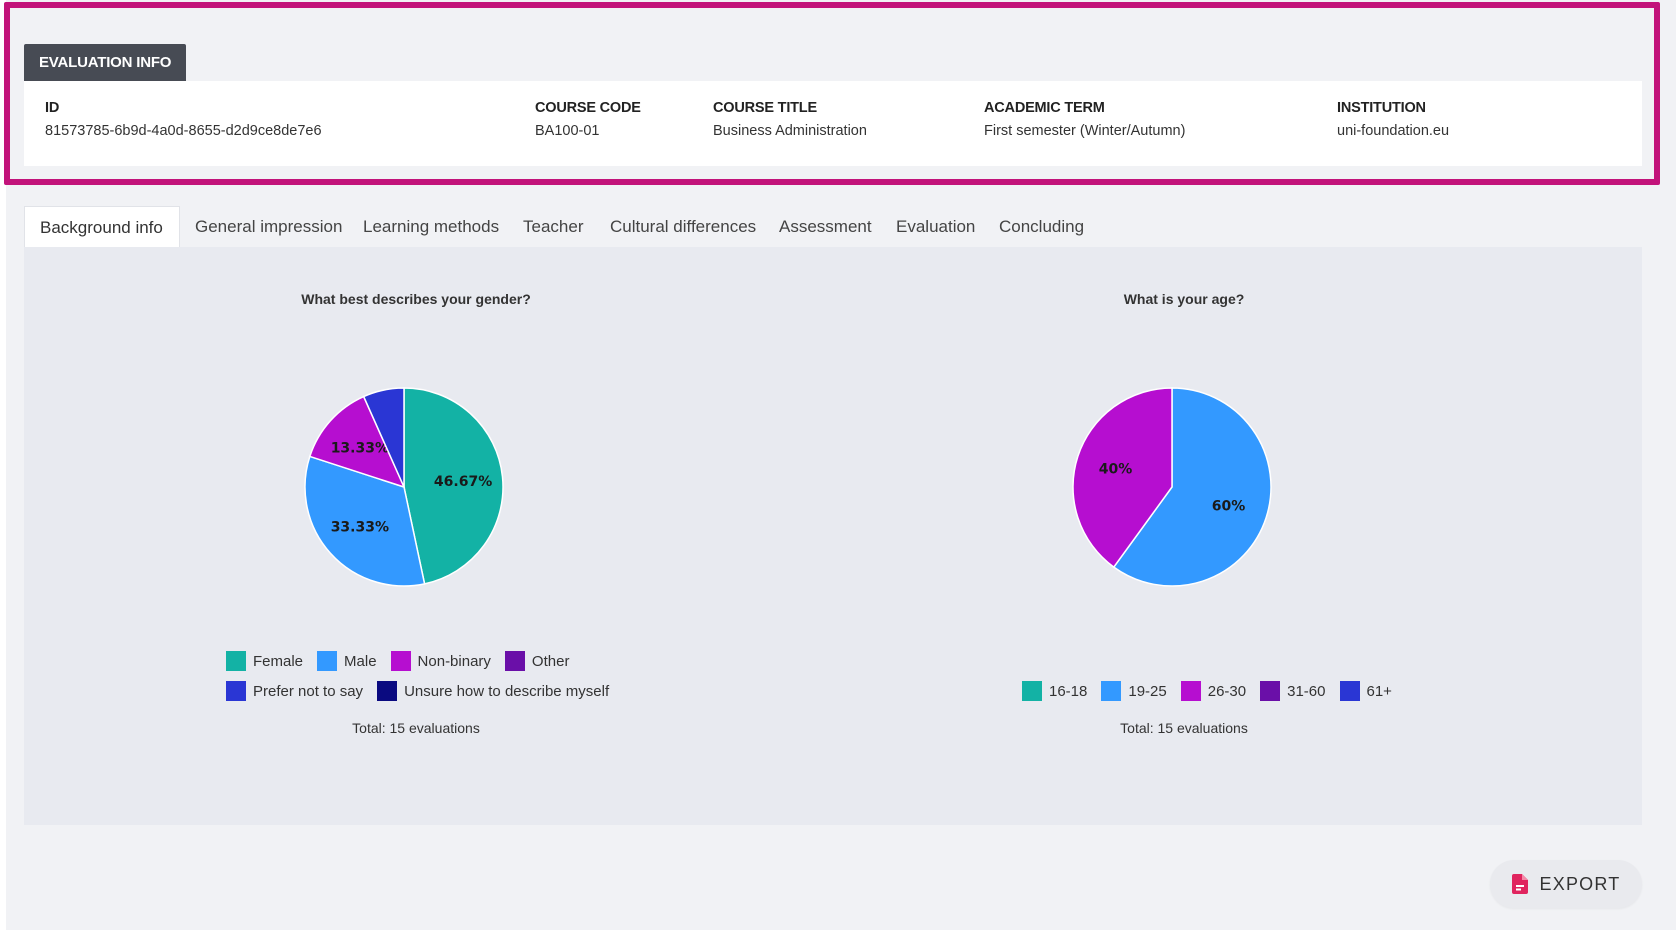 The height and width of the screenshot is (934, 1680). What do you see at coordinates (1085, 131) in the screenshot?
I see `info-value: First semester (Winter/Autumn)` at bounding box center [1085, 131].